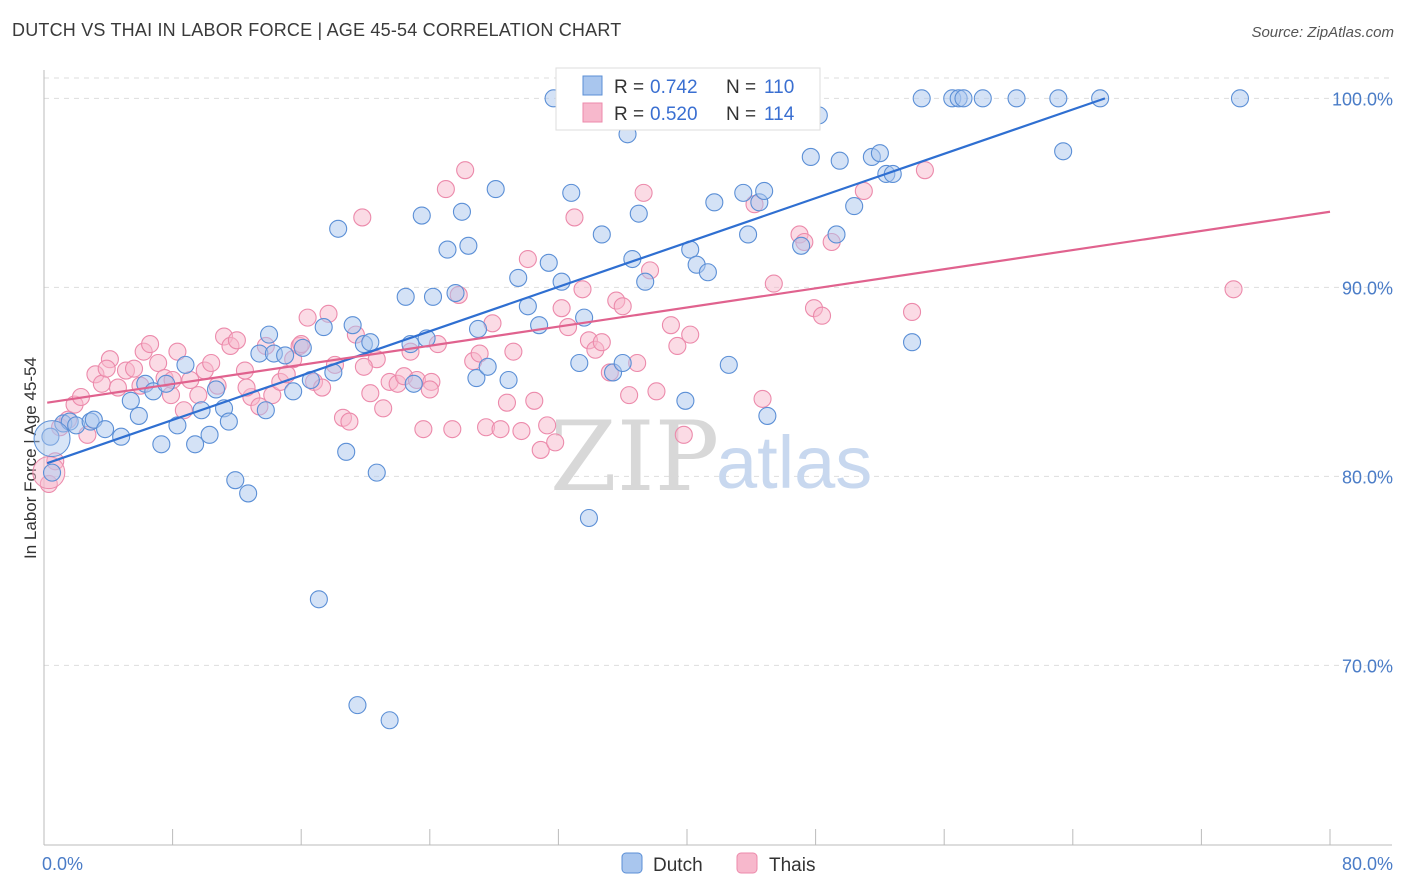  Describe the element at coordinates (678, 865) in the screenshot. I see `dutch-series-label: Dutch` at that location.